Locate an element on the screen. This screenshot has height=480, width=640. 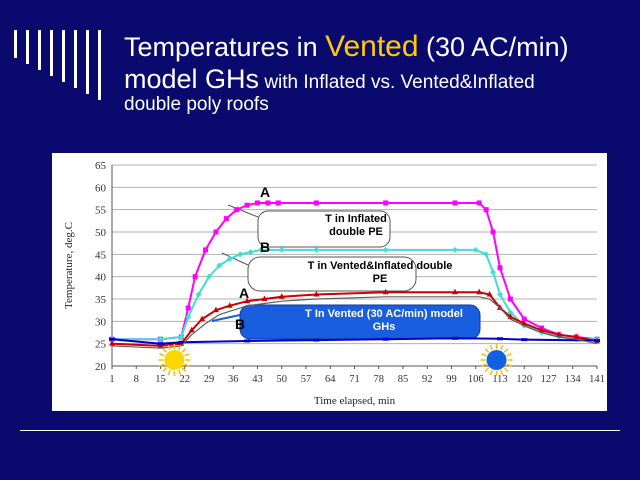
bottom-divider is located at coordinates (320, 430).